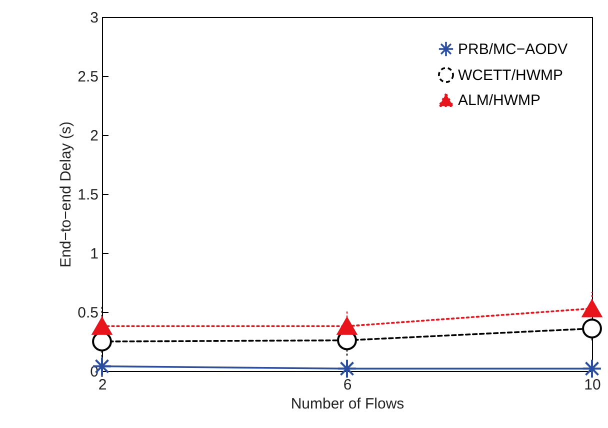 Image resolution: width=608 pixels, height=428 pixels. I want to click on legend-label: PRB/MC−AODV, so click(513, 49).